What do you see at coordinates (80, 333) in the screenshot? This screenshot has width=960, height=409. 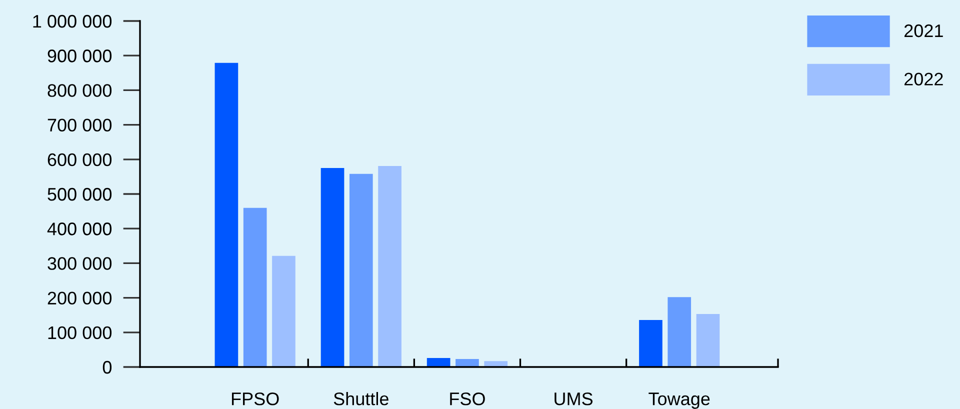 I see `y-tick-label: 100 000` at bounding box center [80, 333].